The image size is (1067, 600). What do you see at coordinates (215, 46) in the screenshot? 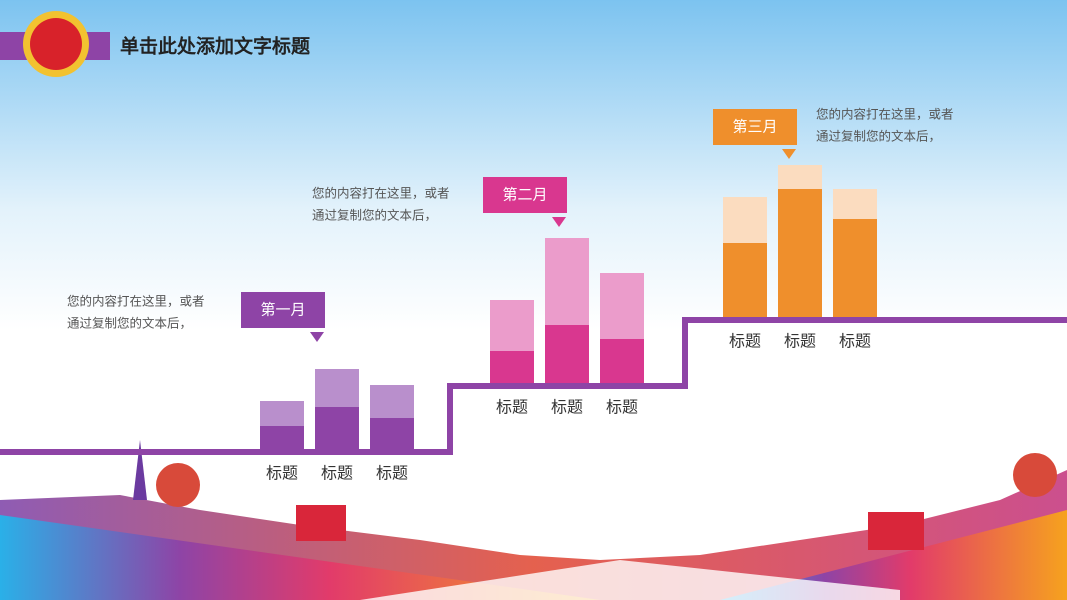
I see `slide-title: 单击此处添加文字标题` at bounding box center [215, 46].